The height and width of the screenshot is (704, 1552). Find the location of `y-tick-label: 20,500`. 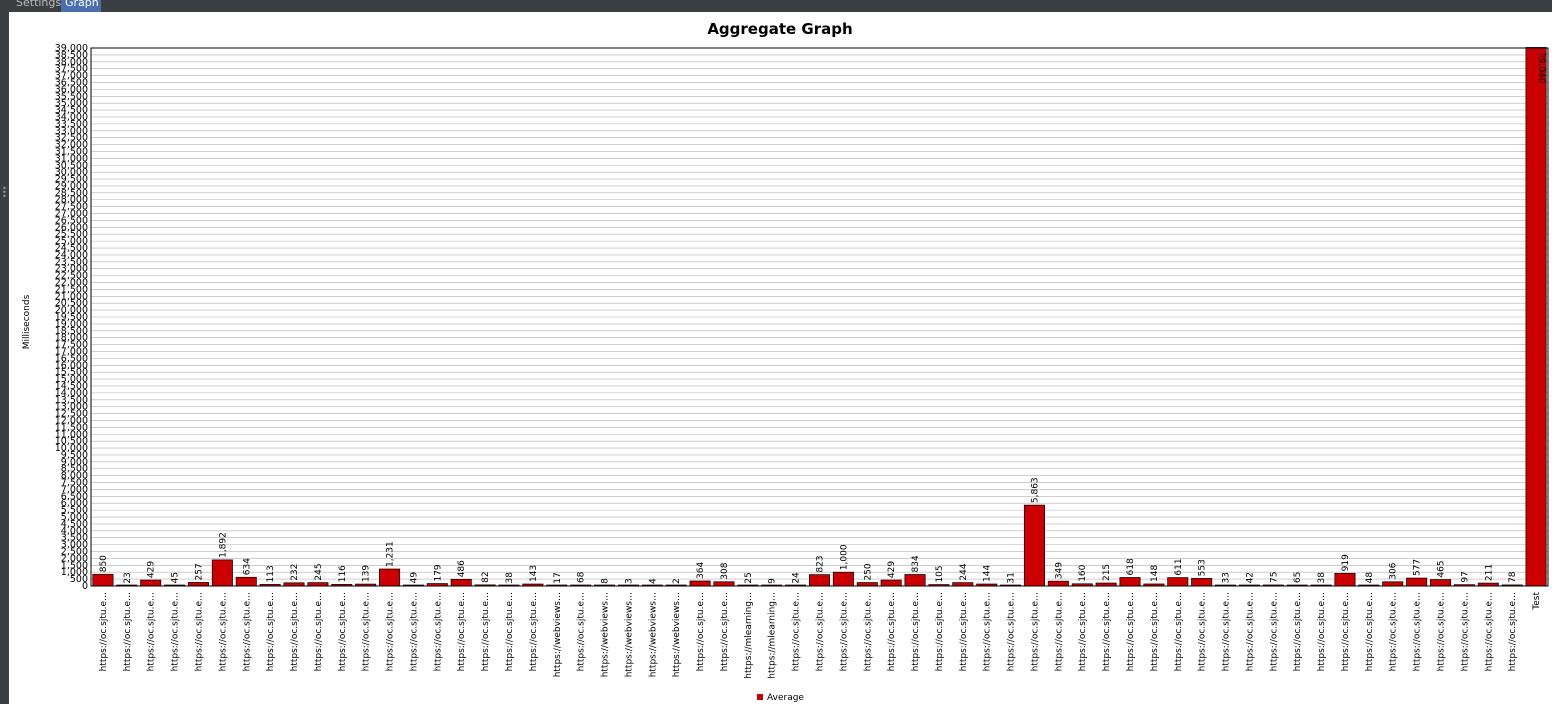

y-tick-label: 20,500 is located at coordinates (71, 303).